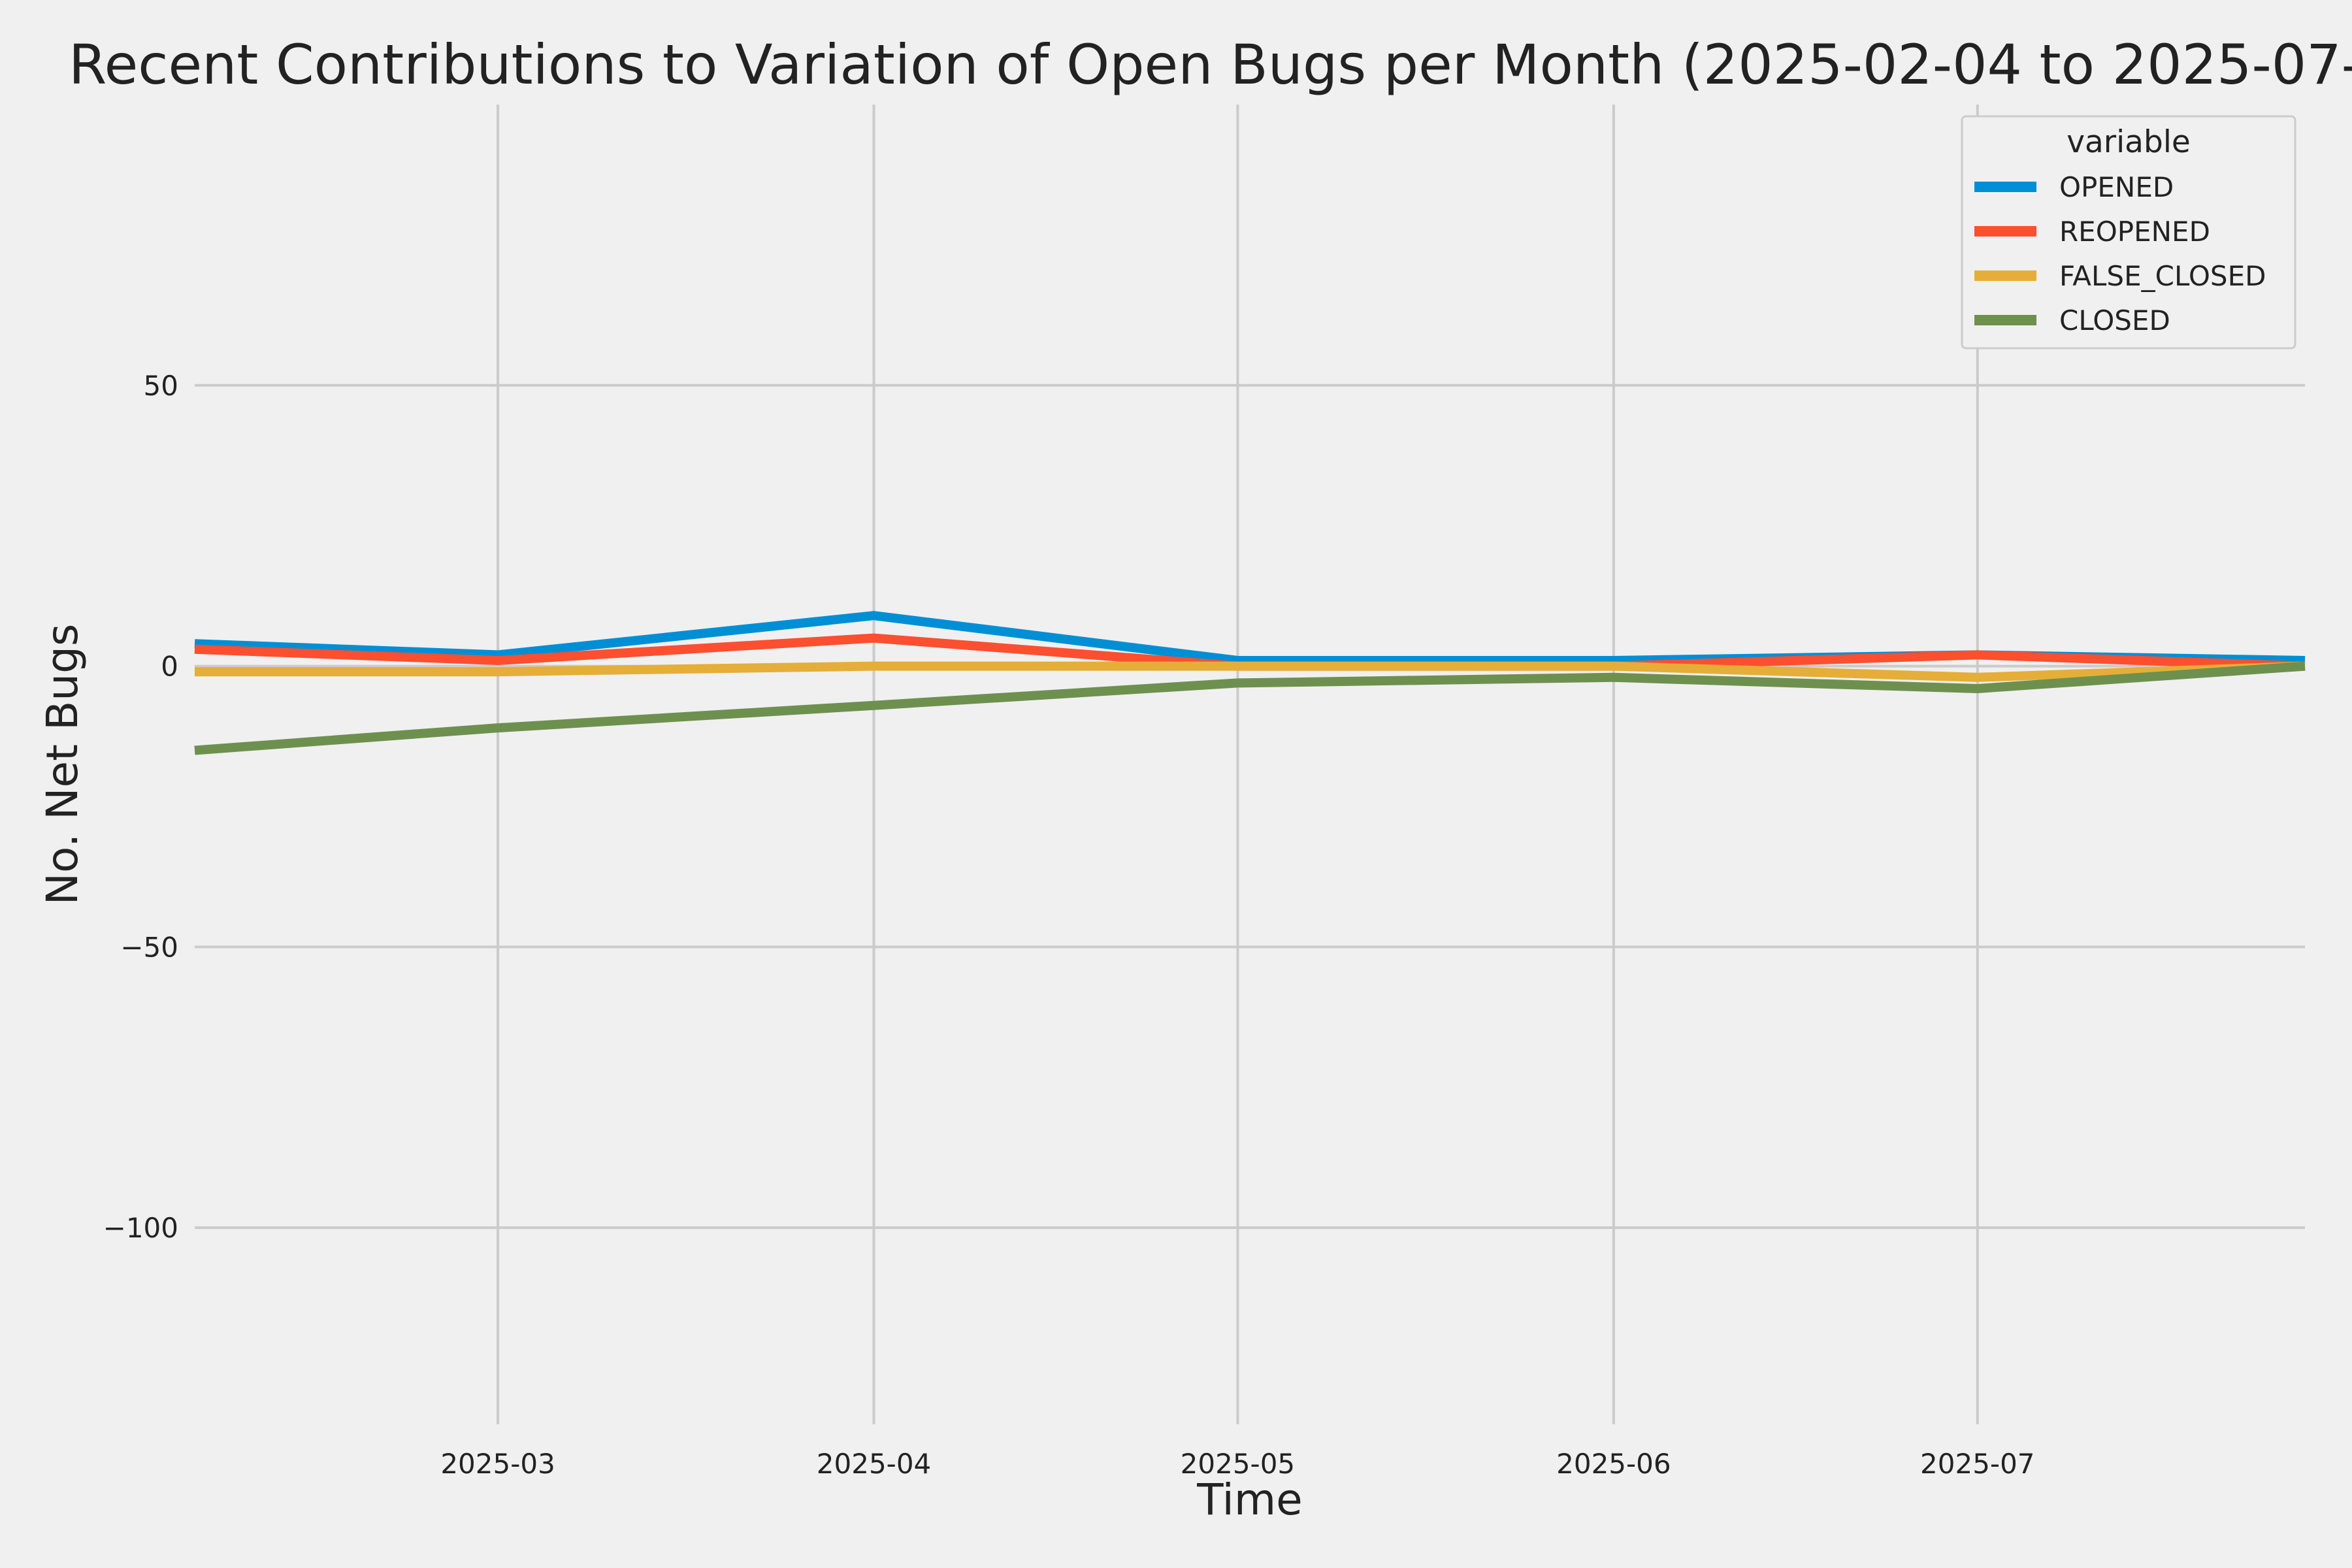  What do you see at coordinates (1977, 1464) in the screenshot?
I see `x-tick-label: 2025-07` at bounding box center [1977, 1464].